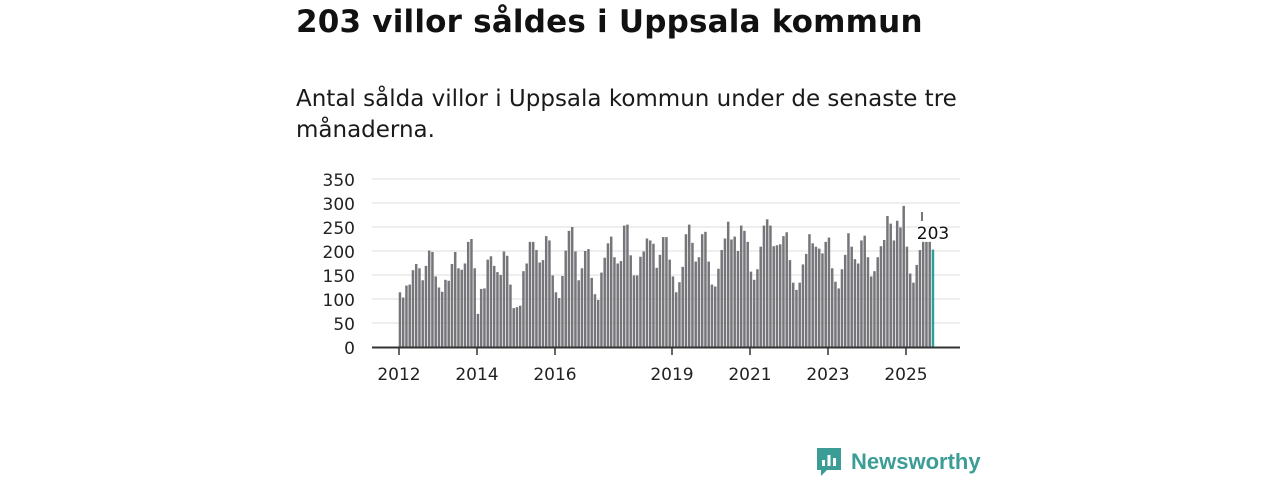  Describe the element at coordinates (339, 277) in the screenshot. I see `y-tick-label: 150` at that location.